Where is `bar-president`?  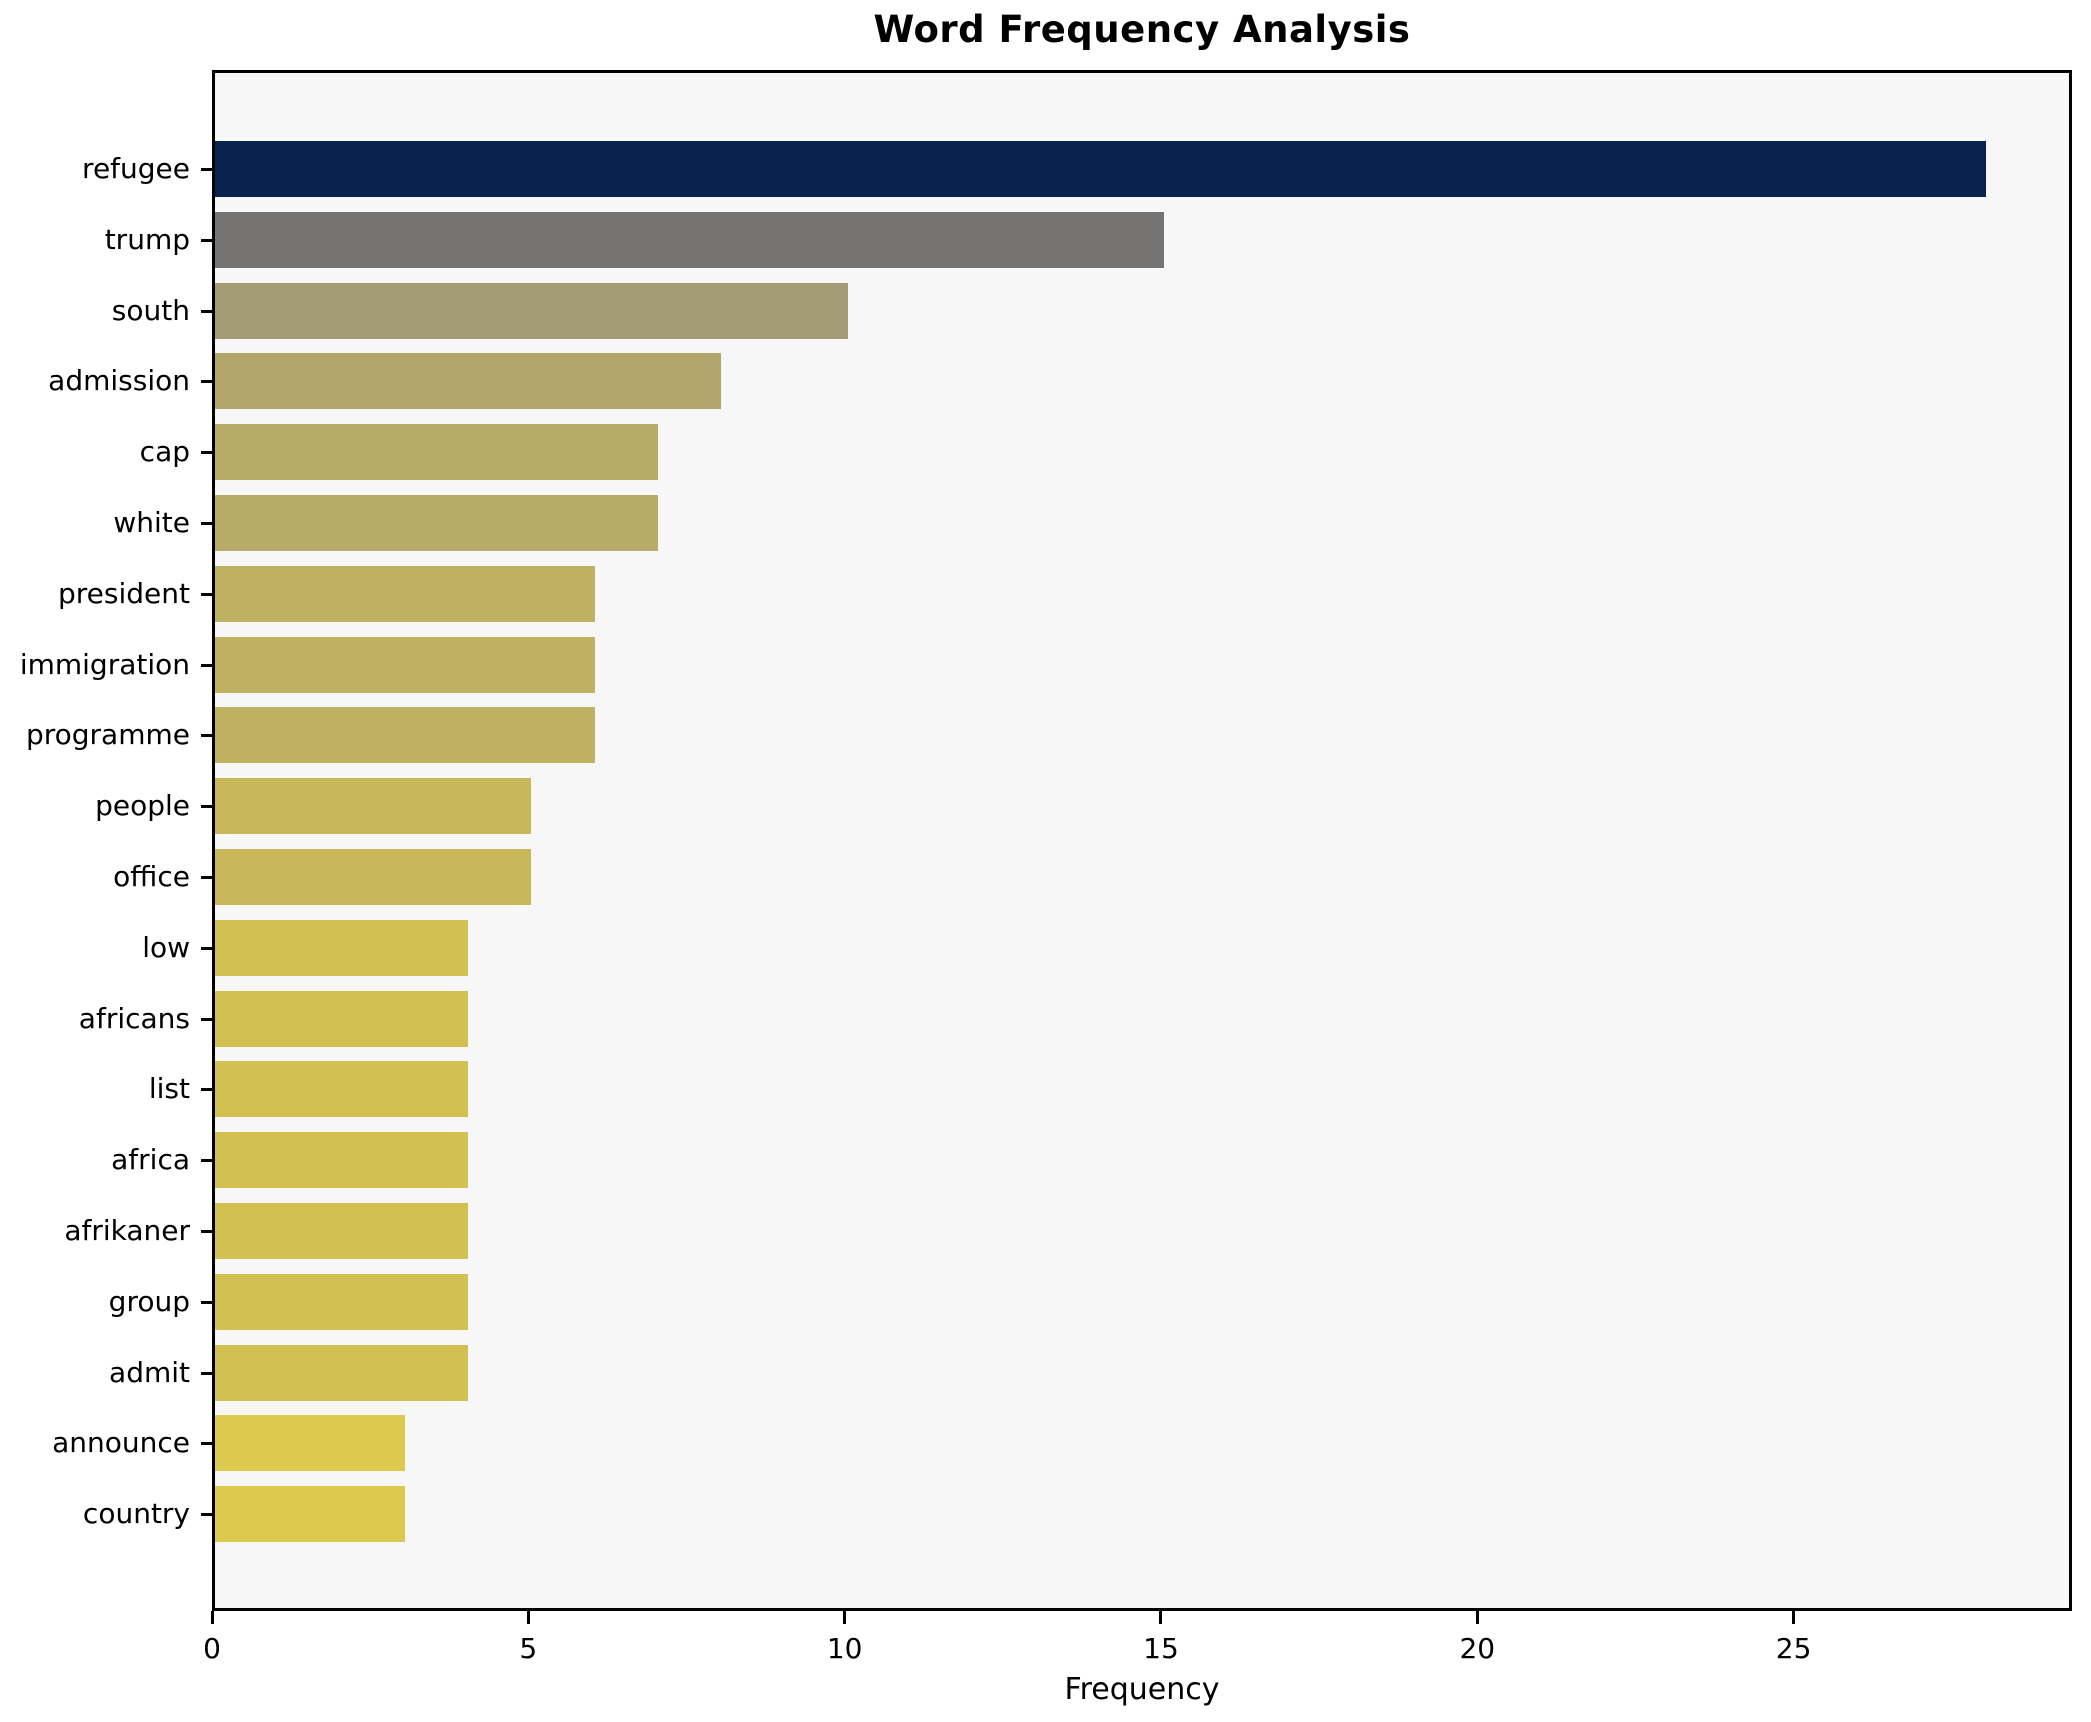 bar-president is located at coordinates (405, 594).